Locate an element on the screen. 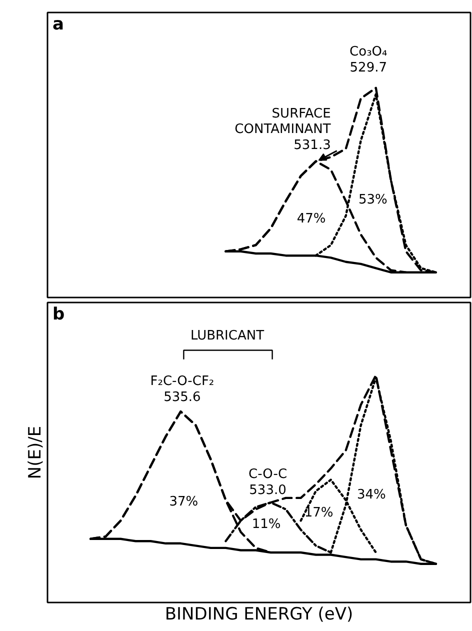  annotation: 53% is located at coordinates (373, 200).